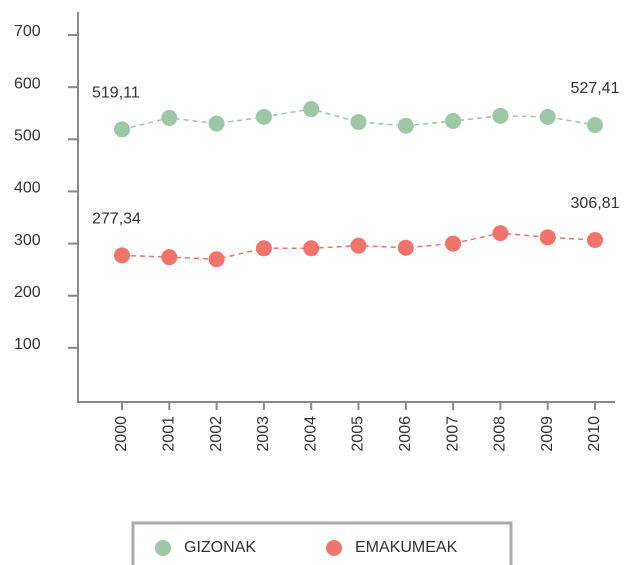 This screenshot has width=624, height=565. Describe the element at coordinates (169, 434) in the screenshot. I see `x-tick-label: 2001` at that location.